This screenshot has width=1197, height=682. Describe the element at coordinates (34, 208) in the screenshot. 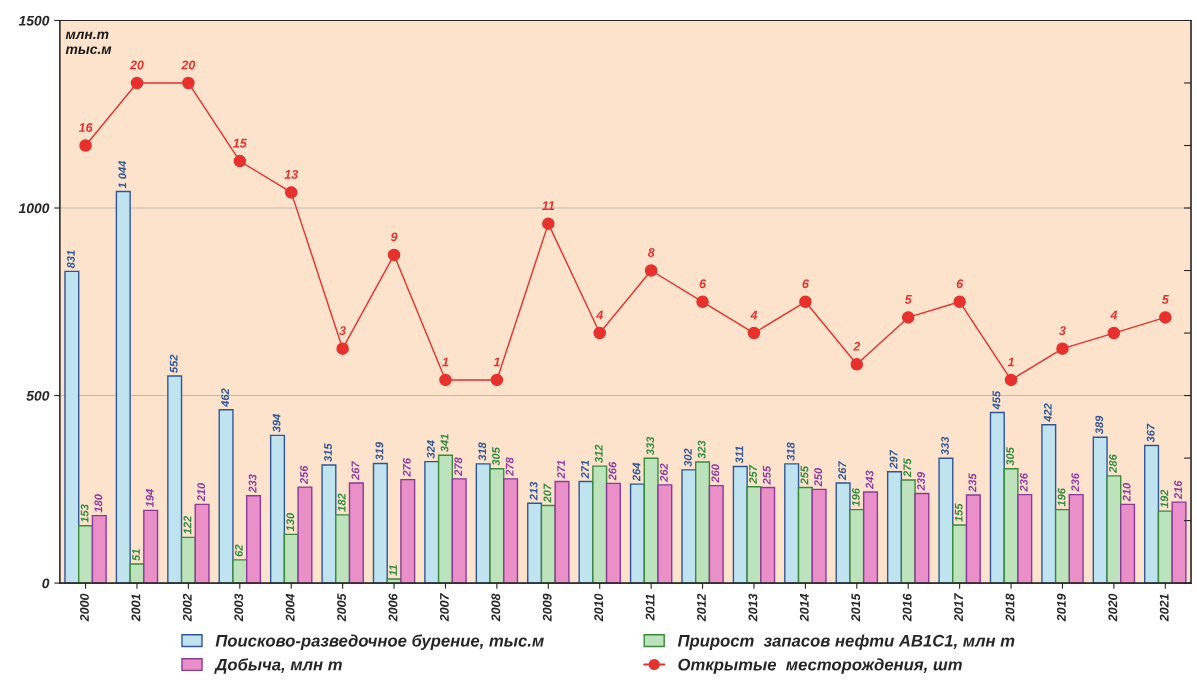

I see `y-tick-label: 1000` at that location.